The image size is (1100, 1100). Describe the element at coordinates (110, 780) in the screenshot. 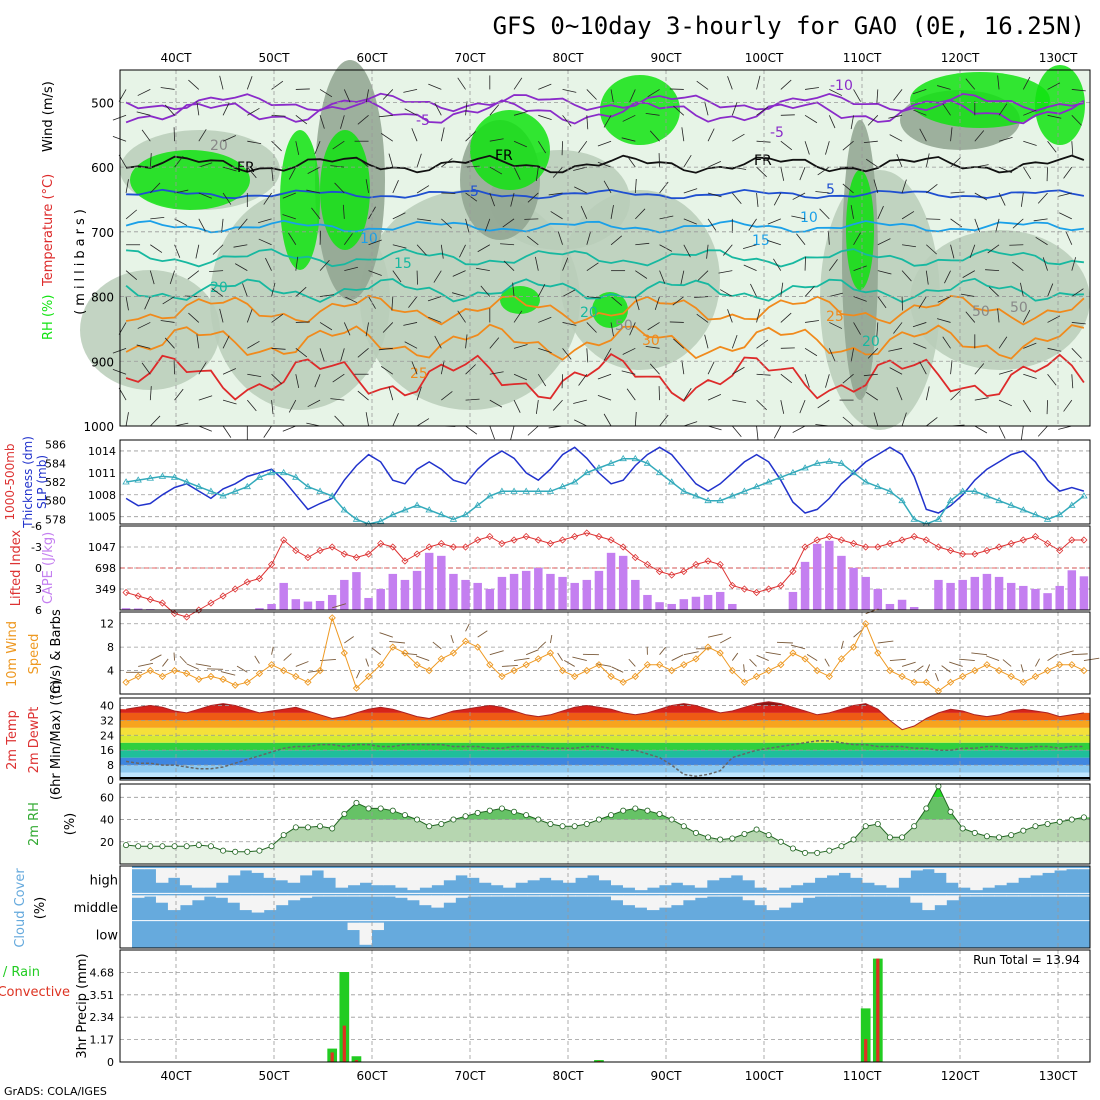

I see `temp-tick-label: 0` at that location.